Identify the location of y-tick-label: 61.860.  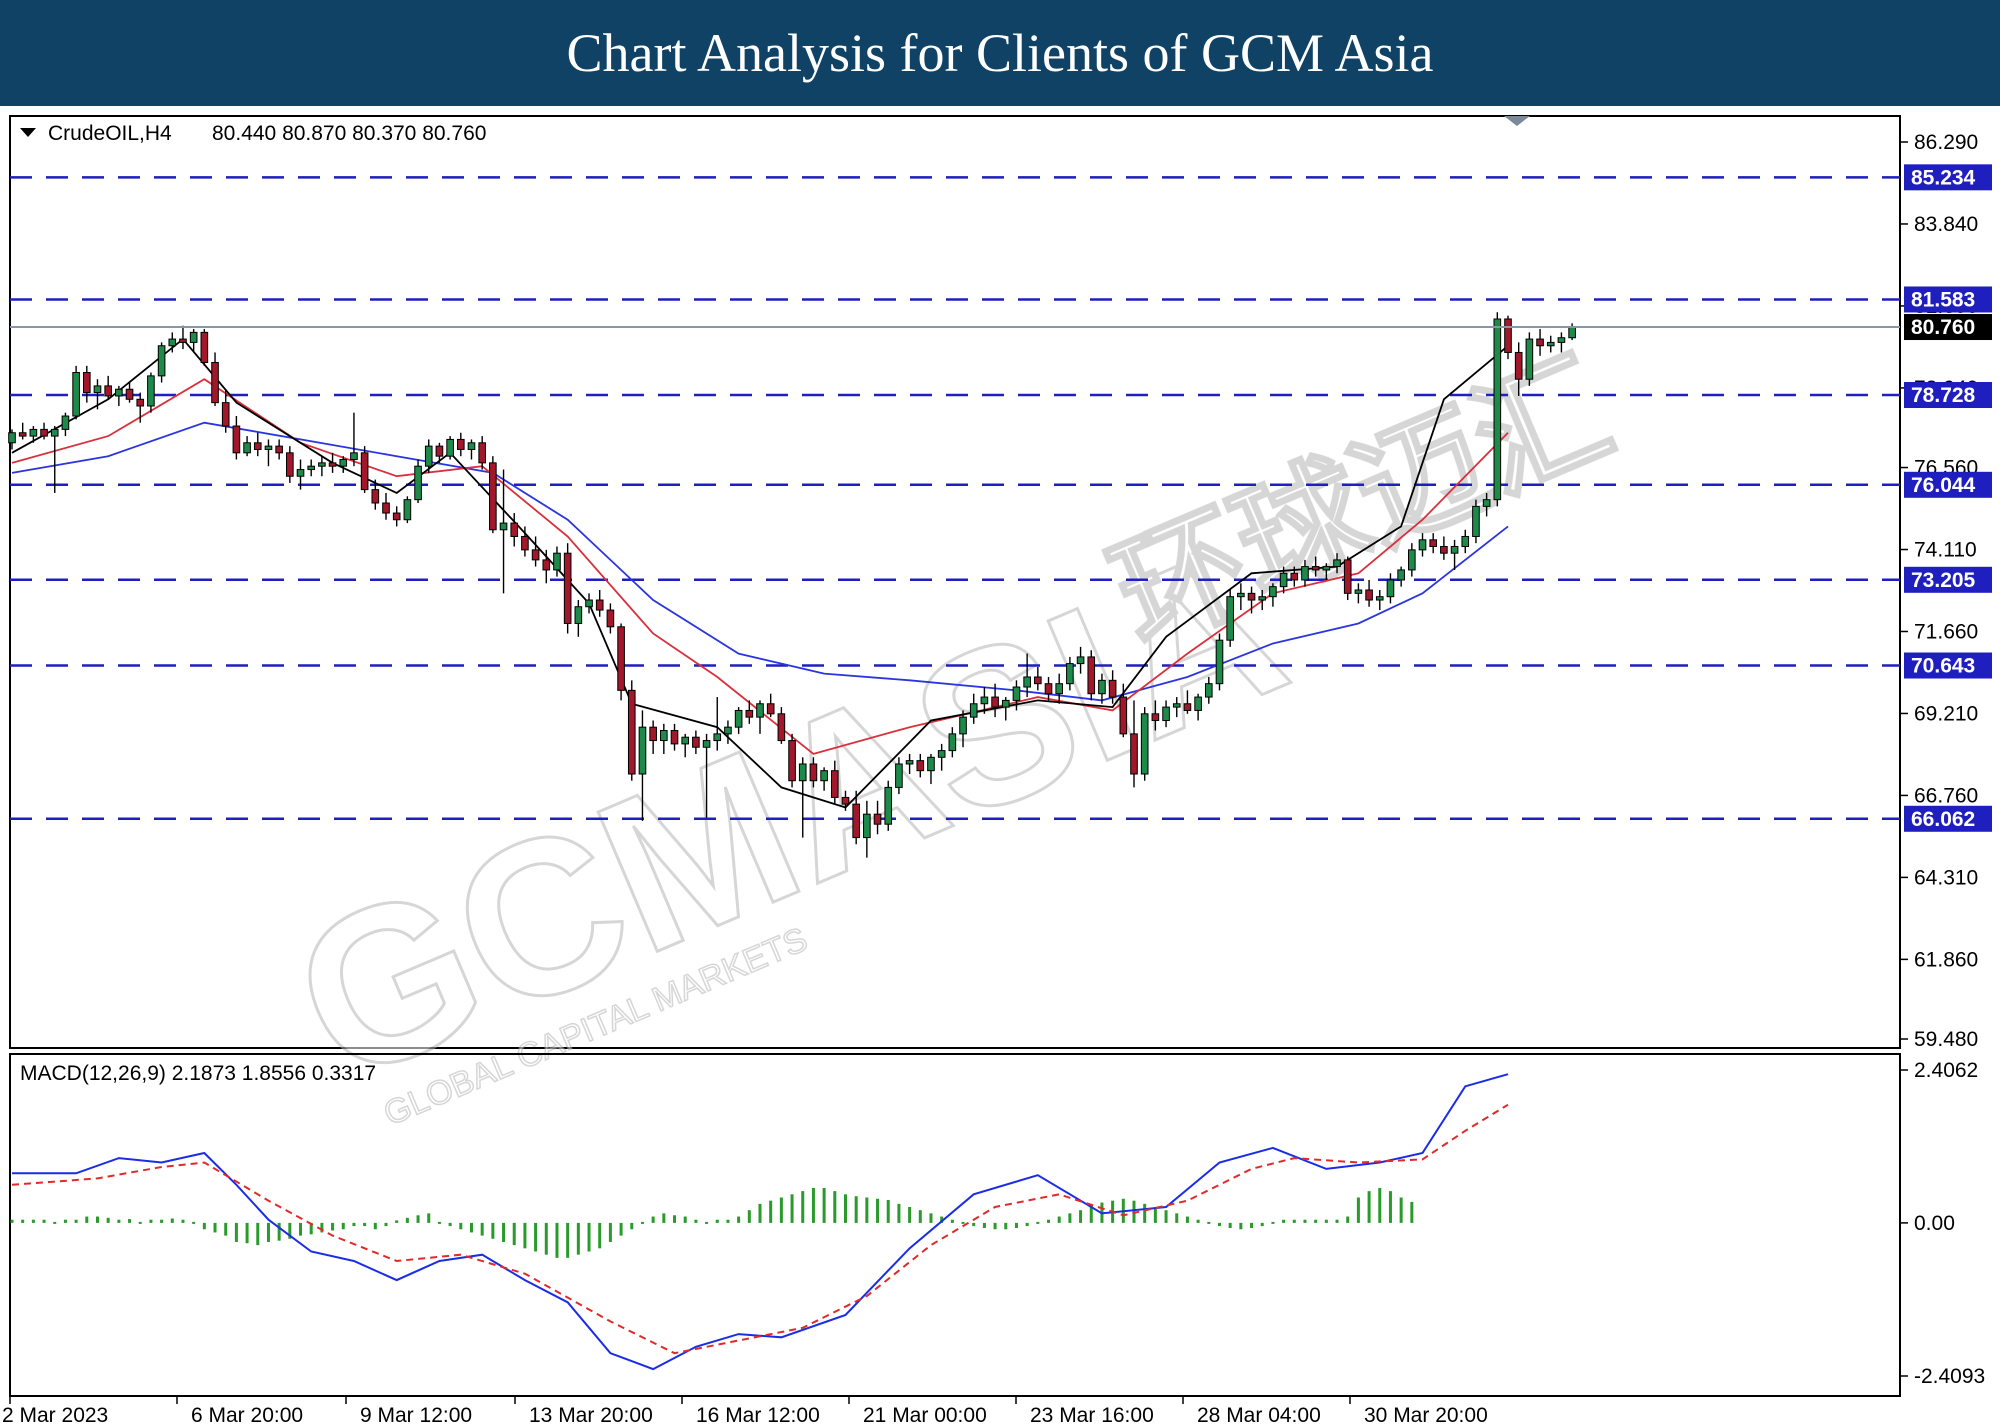
(1946, 959).